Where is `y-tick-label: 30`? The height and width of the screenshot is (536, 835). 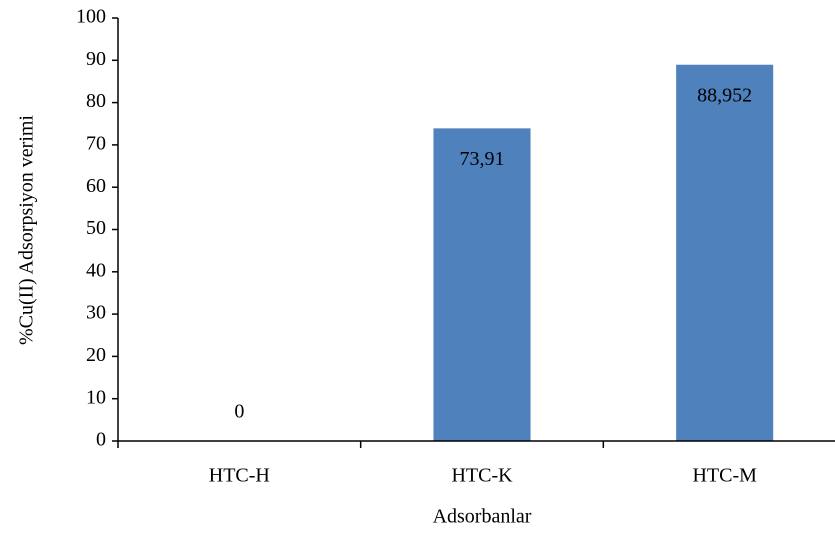
y-tick-label: 30 is located at coordinates (96, 313).